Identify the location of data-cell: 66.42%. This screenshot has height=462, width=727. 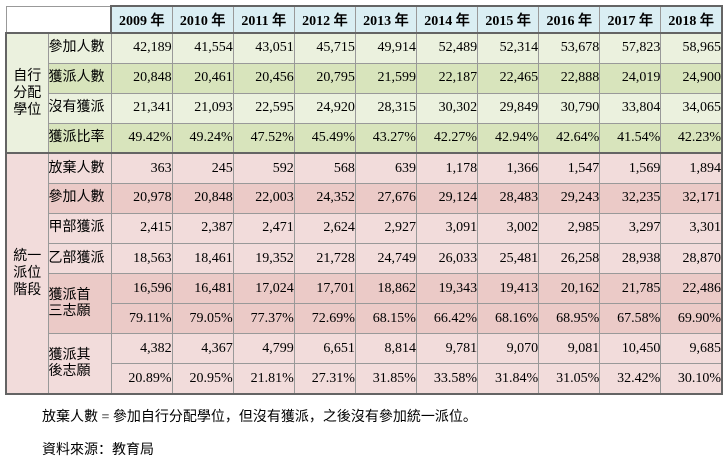
(447, 319).